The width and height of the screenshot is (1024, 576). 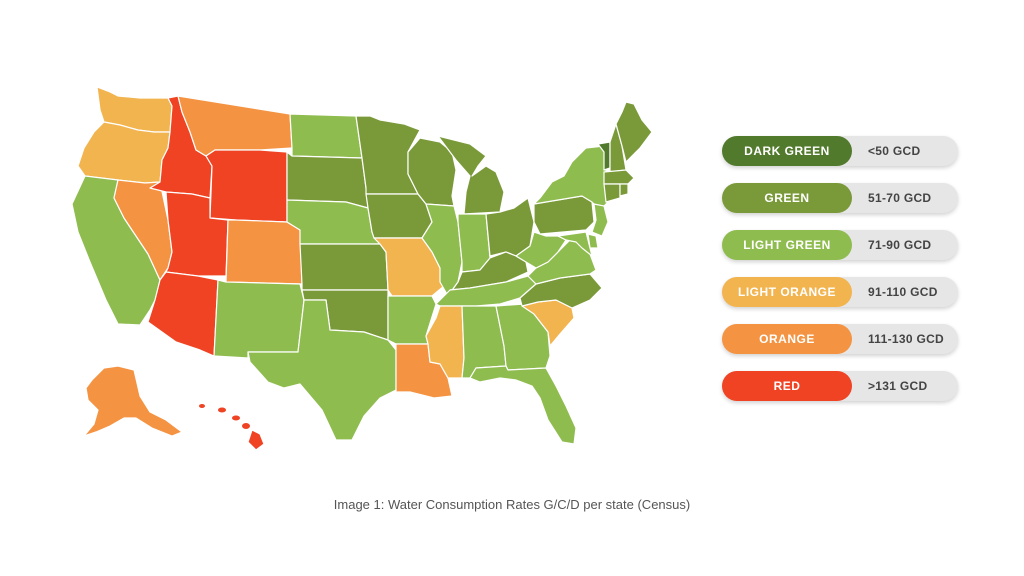 I want to click on legend-item: RED >131 GCD, so click(x=840, y=386).